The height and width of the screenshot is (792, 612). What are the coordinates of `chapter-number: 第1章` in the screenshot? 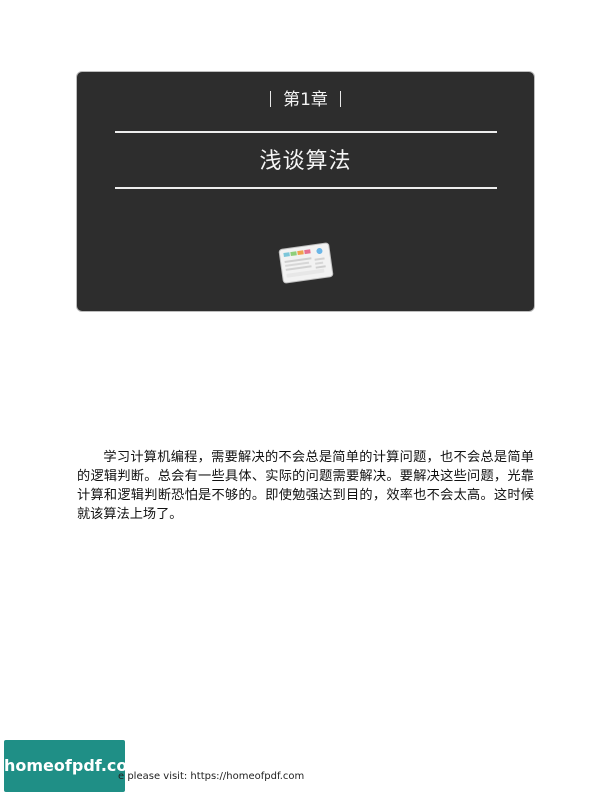 It's located at (305, 100).